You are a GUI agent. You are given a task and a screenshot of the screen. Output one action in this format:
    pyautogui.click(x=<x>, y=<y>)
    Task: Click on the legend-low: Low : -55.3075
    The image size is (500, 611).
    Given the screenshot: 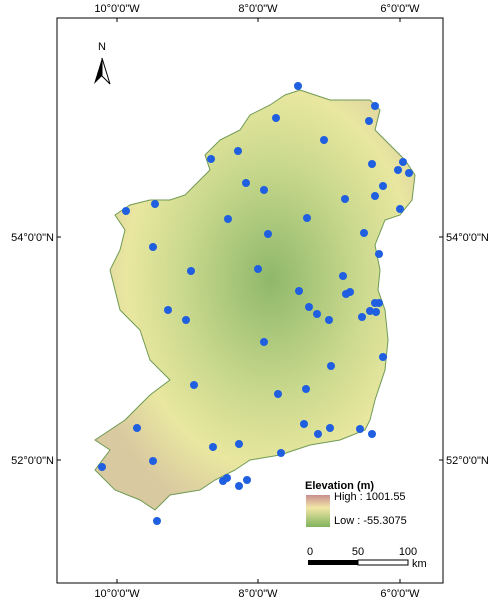 What is the action you would take?
    pyautogui.click(x=370, y=521)
    